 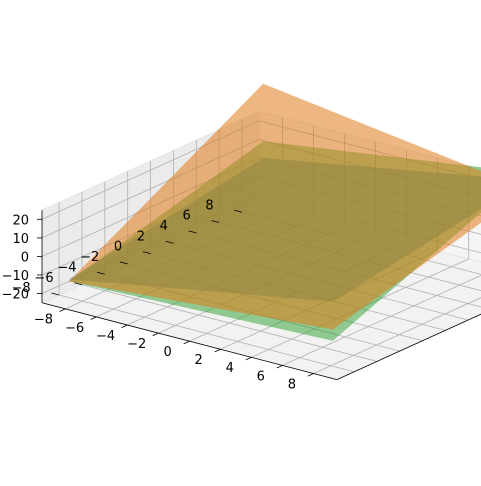 I want to click on x-tick-label: 0, so click(x=168, y=352).